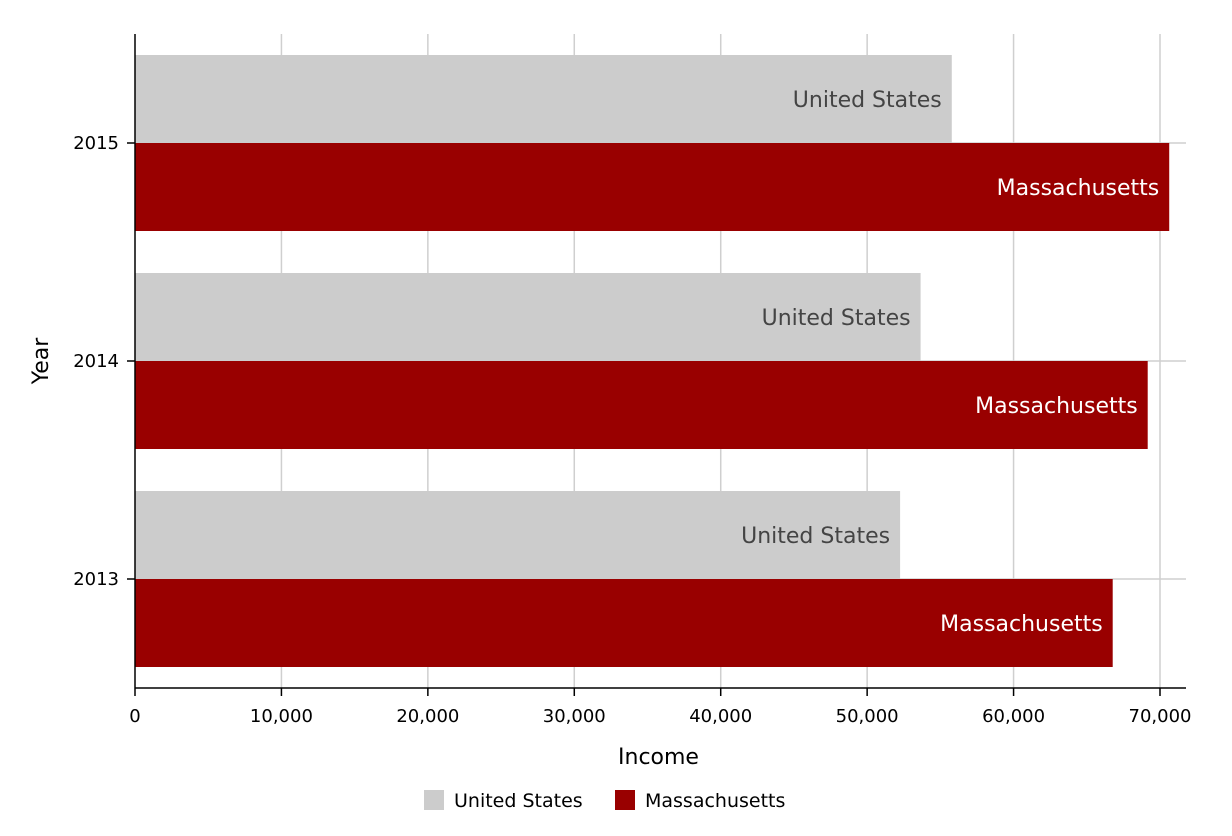  Describe the element at coordinates (1013, 716) in the screenshot. I see `x-tick-label: 60,000` at that location.